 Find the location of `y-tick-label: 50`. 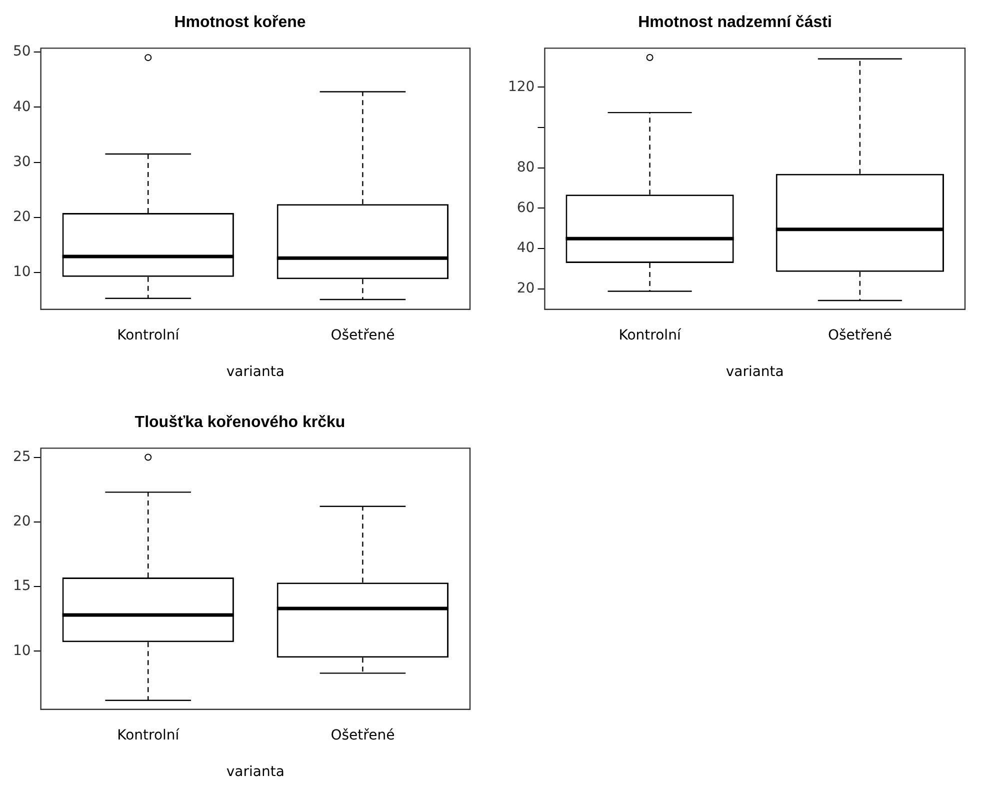

y-tick-label: 50 is located at coordinates (21, 52).